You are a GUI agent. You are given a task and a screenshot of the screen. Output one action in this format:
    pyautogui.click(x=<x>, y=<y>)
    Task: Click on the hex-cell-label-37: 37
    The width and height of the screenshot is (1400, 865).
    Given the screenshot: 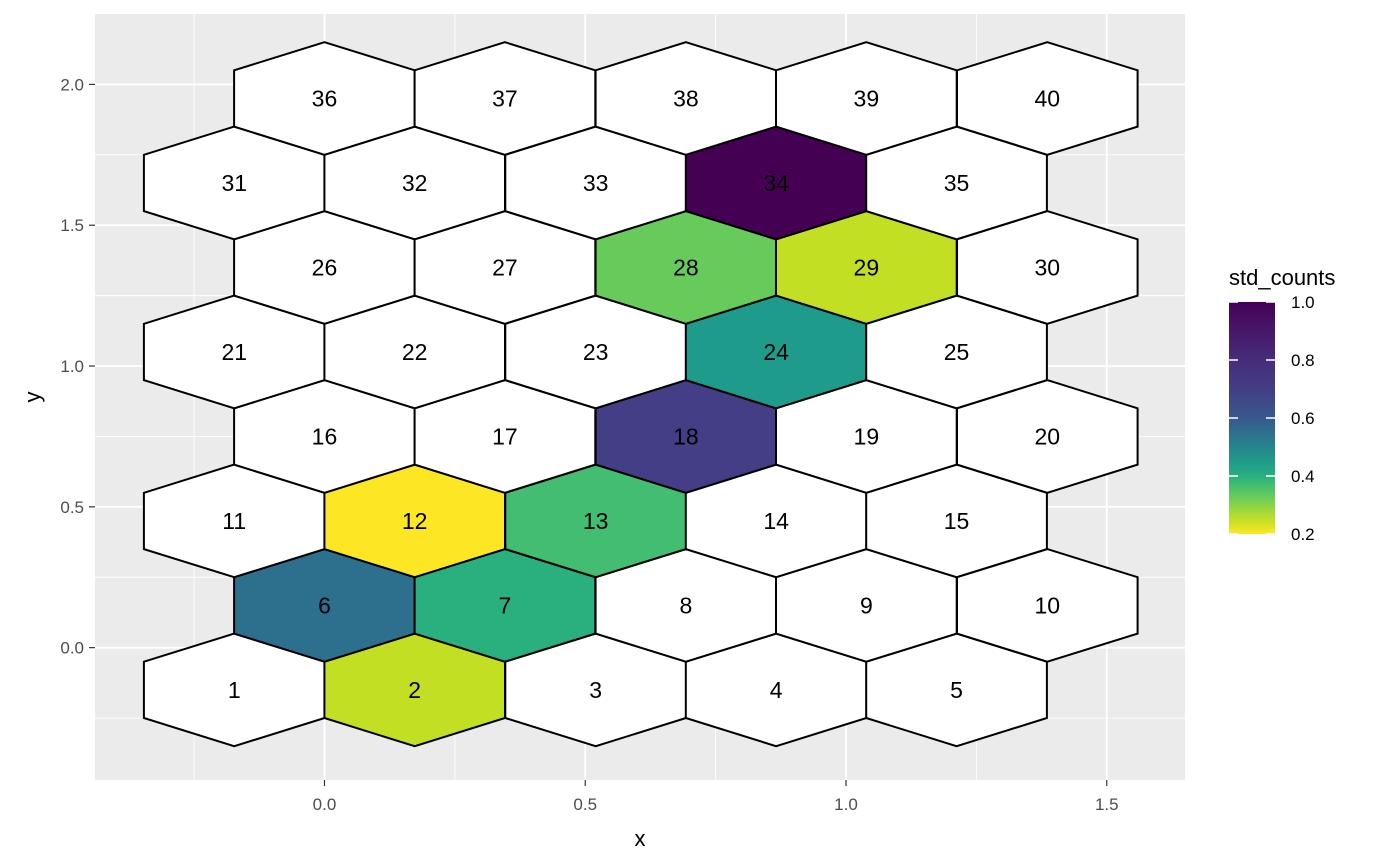 What is the action you would take?
    pyautogui.click(x=505, y=98)
    